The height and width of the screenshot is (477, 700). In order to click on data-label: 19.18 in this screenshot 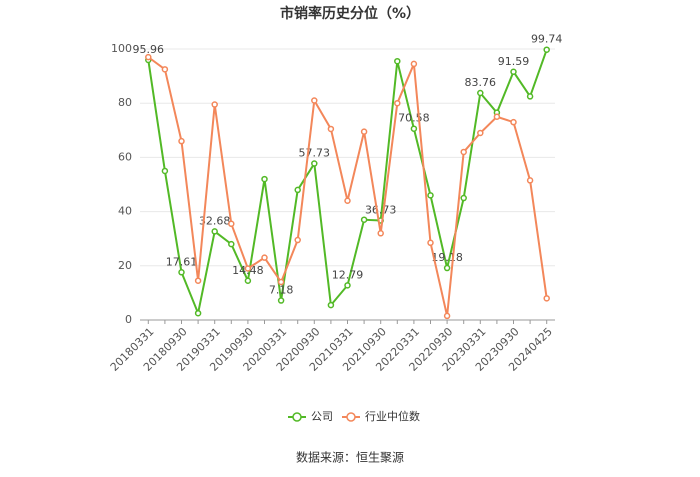, I will do `click(447, 257)`.